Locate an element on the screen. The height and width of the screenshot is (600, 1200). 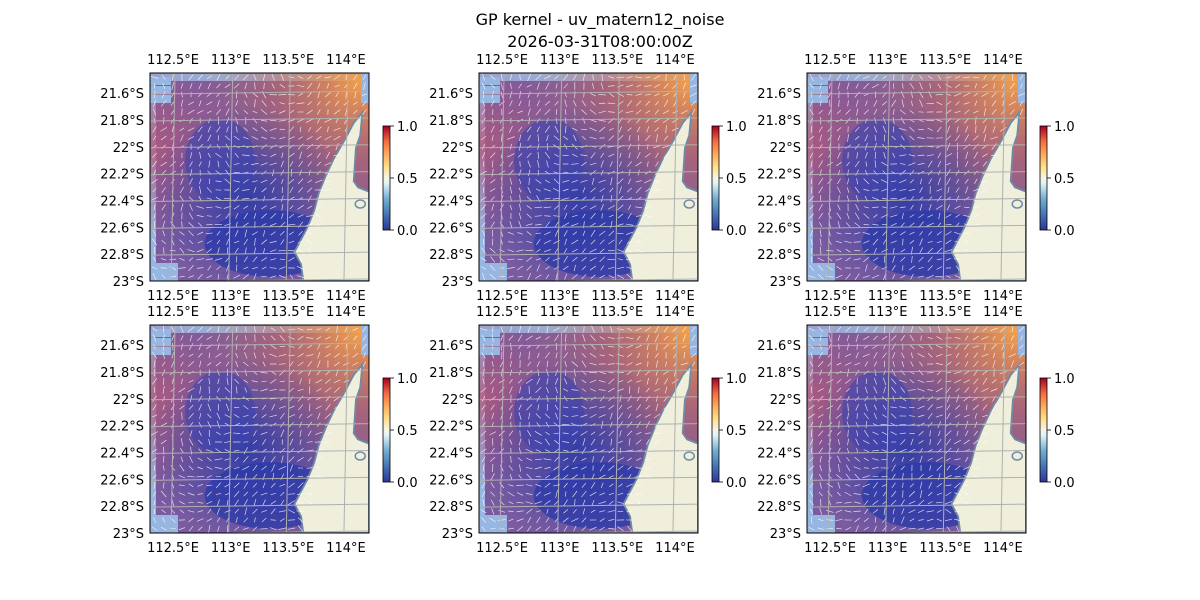
x-tick-label-top: 112.5°E is located at coordinates (830, 60).